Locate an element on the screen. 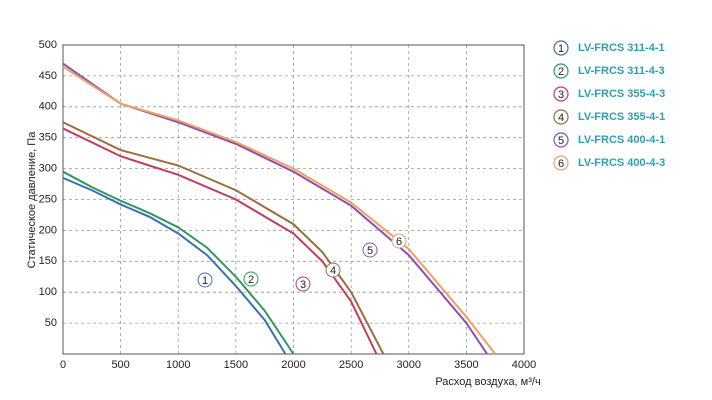 This screenshot has width=712, height=400. legend-marker-label: 1 is located at coordinates (561, 49).